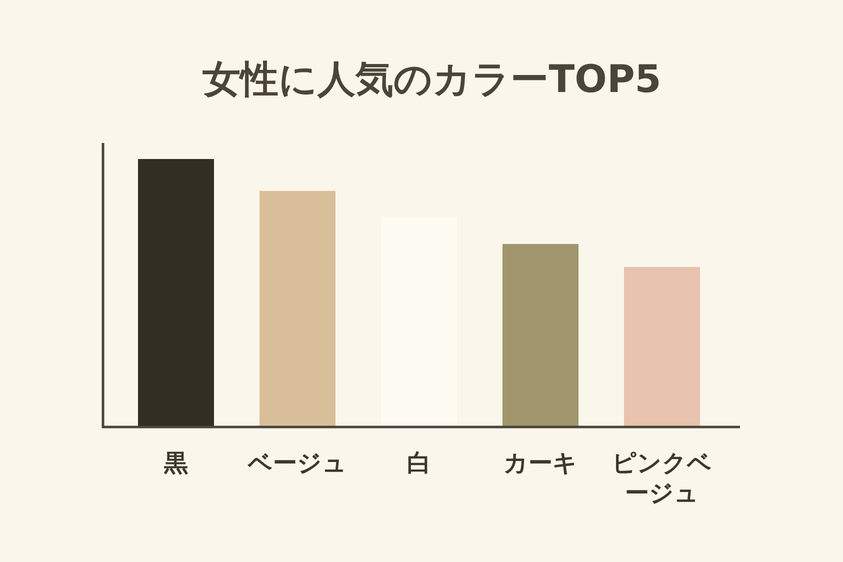 The height and width of the screenshot is (562, 843). Describe the element at coordinates (662, 478) in the screenshot. I see `x-tick-label: ピンクベージュ` at that location.